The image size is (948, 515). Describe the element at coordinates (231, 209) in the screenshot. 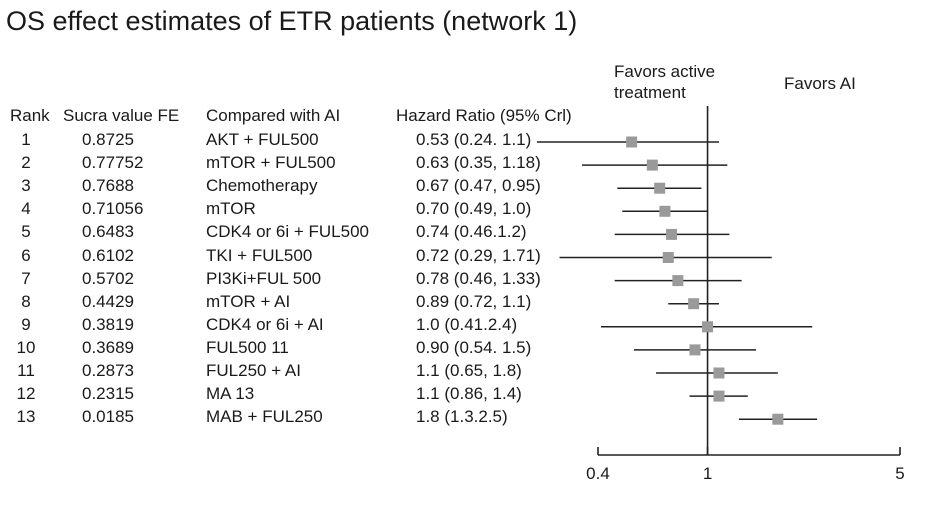

I see `compared-cell: mTOR` at that location.